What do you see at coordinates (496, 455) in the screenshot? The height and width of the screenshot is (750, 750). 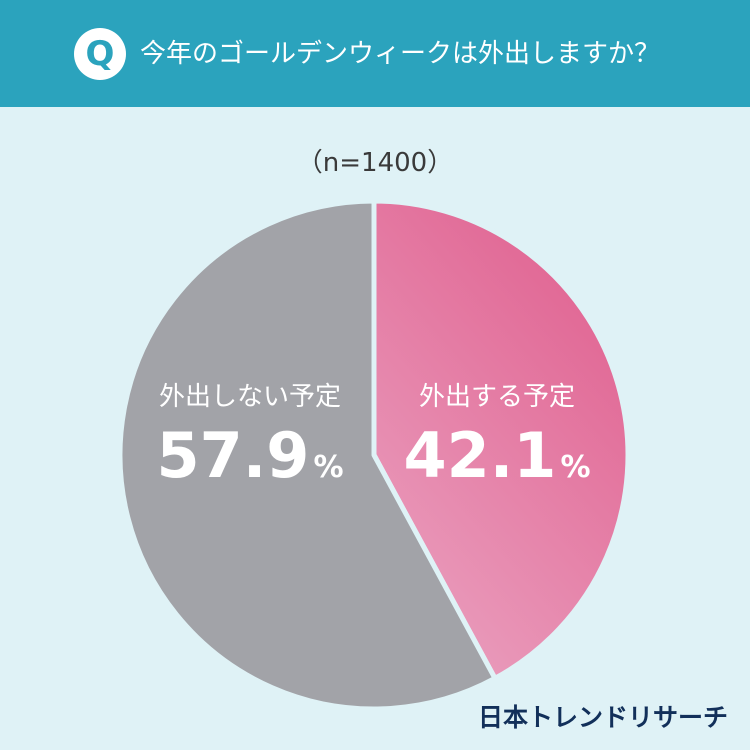 I see `slice-value: 42.1%` at bounding box center [496, 455].